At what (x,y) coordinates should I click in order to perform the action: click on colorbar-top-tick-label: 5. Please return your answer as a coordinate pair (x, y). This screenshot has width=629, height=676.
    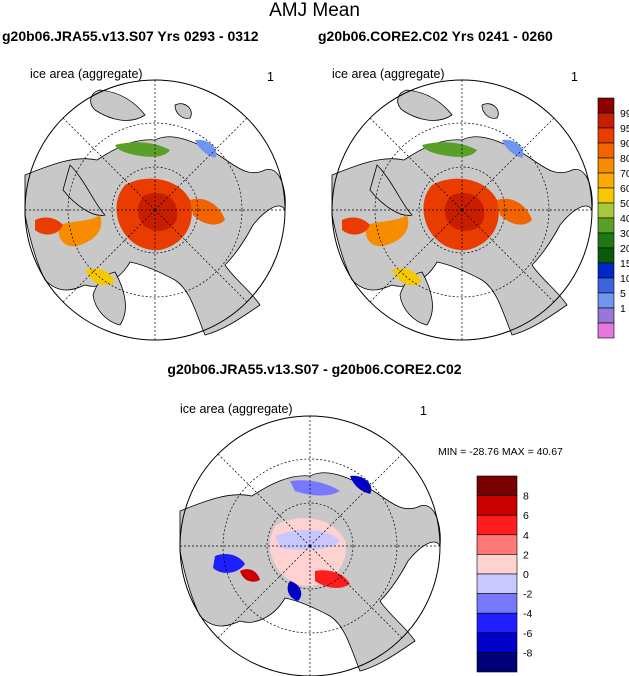
    Looking at the image, I should click on (623, 294).